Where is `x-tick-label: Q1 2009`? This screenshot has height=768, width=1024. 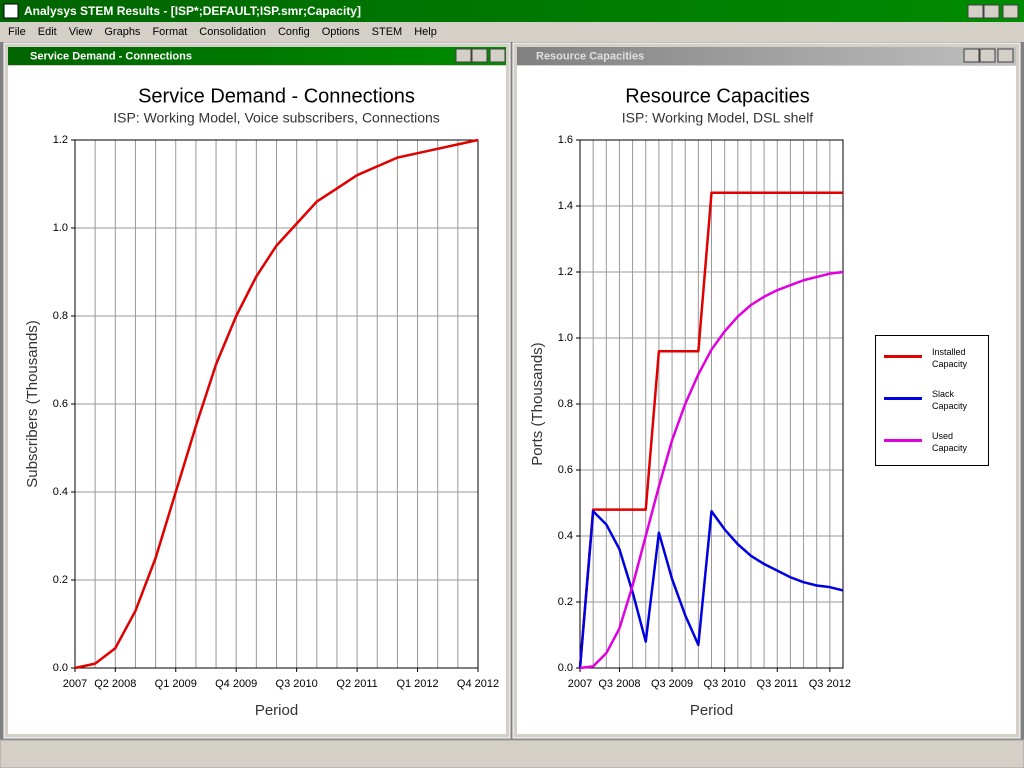
x-tick-label: Q1 2009 is located at coordinates (176, 684).